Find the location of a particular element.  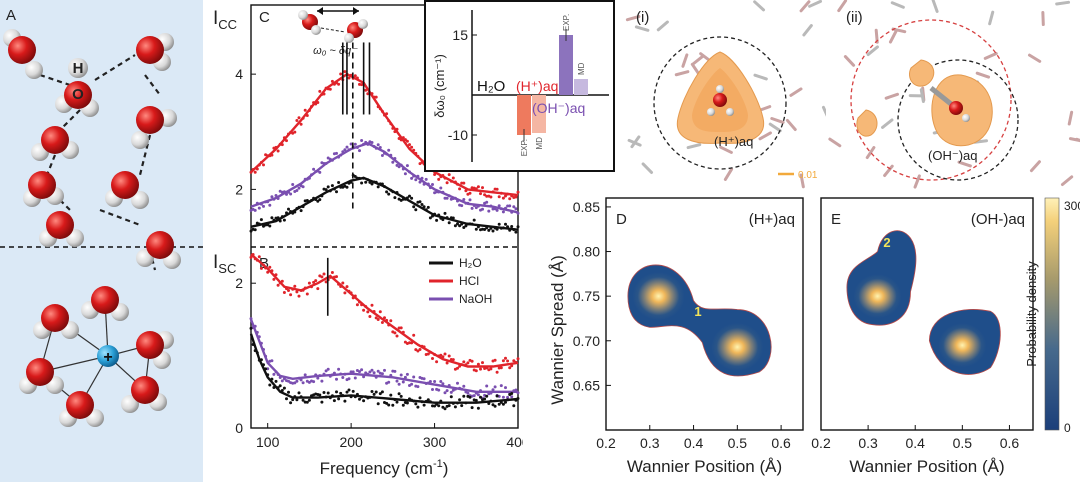

water-molecule is located at coordinates (155, 52).